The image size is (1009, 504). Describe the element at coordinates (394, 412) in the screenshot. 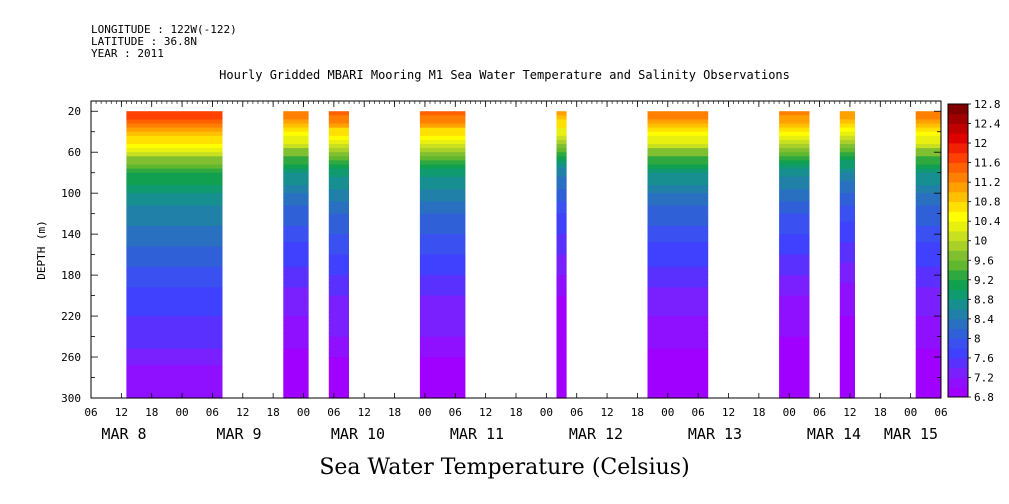

I see `x-tick-label: 18` at that location.